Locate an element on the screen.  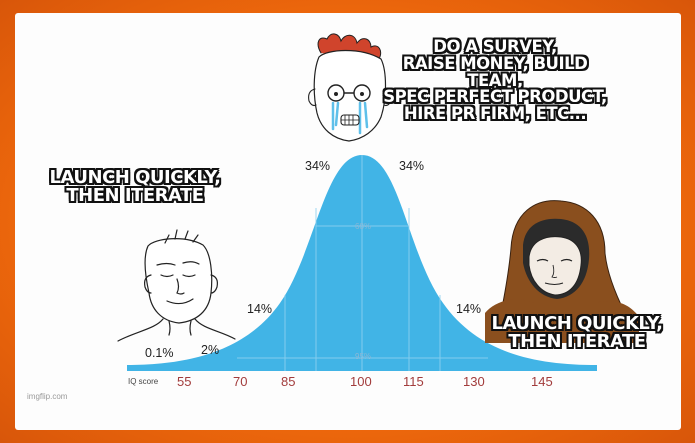
hooded-monk-character is located at coordinates (562, 271).